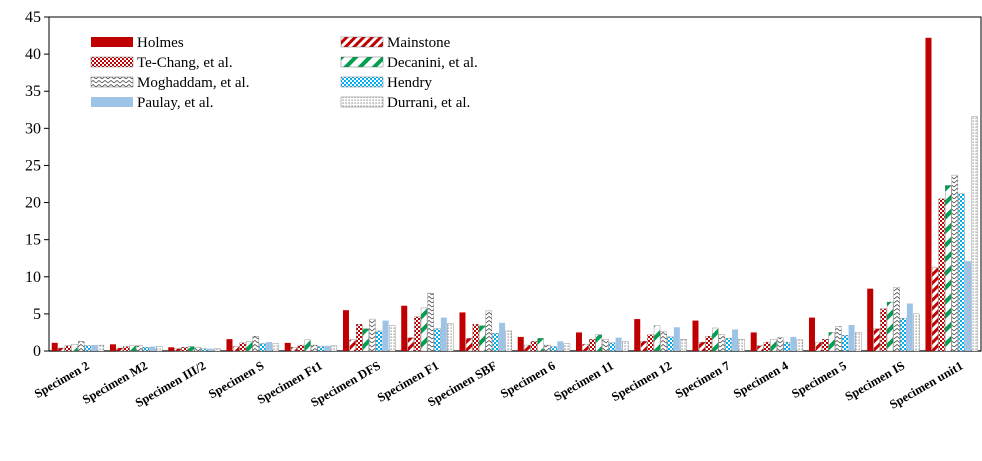 The width and height of the screenshot is (982, 461). I want to click on bar-paulay-et-al--4, so click(327, 348).